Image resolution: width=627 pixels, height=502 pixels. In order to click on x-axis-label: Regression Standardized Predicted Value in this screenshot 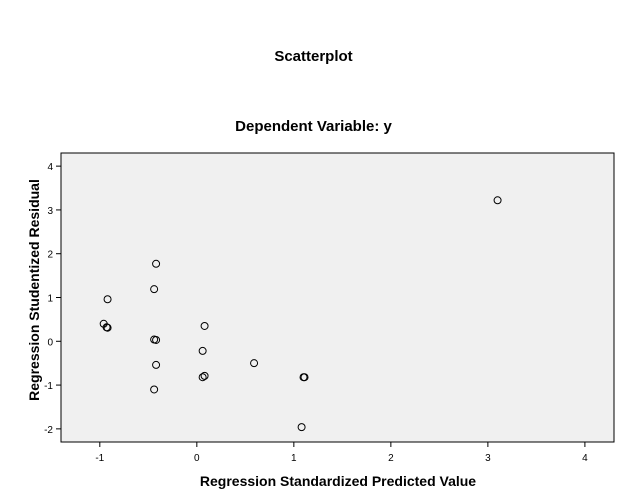, I will do `click(338, 481)`.